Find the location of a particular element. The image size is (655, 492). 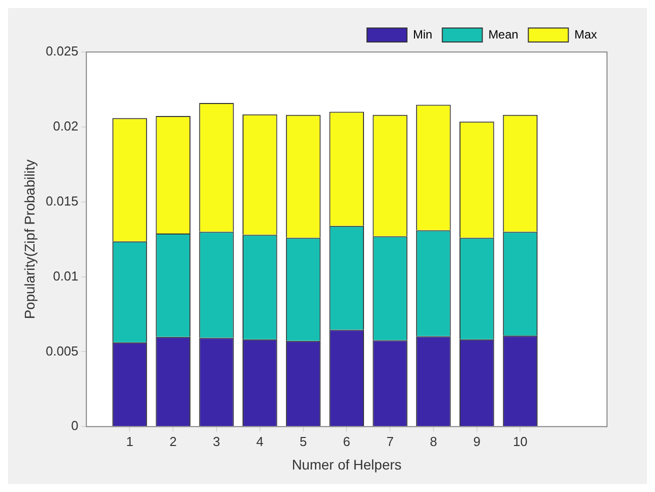

x-tick-label: 10 is located at coordinates (520, 441).